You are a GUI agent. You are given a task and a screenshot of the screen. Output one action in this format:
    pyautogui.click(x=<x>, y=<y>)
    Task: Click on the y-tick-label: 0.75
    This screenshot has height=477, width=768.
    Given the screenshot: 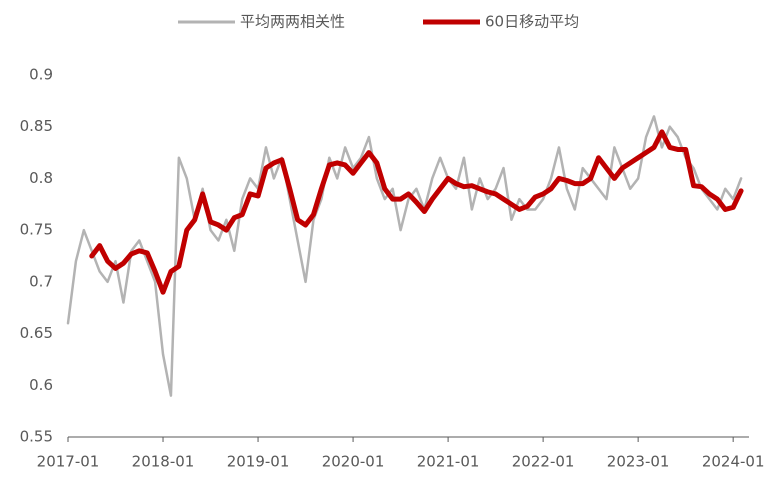 What is the action you would take?
    pyautogui.click(x=36, y=230)
    